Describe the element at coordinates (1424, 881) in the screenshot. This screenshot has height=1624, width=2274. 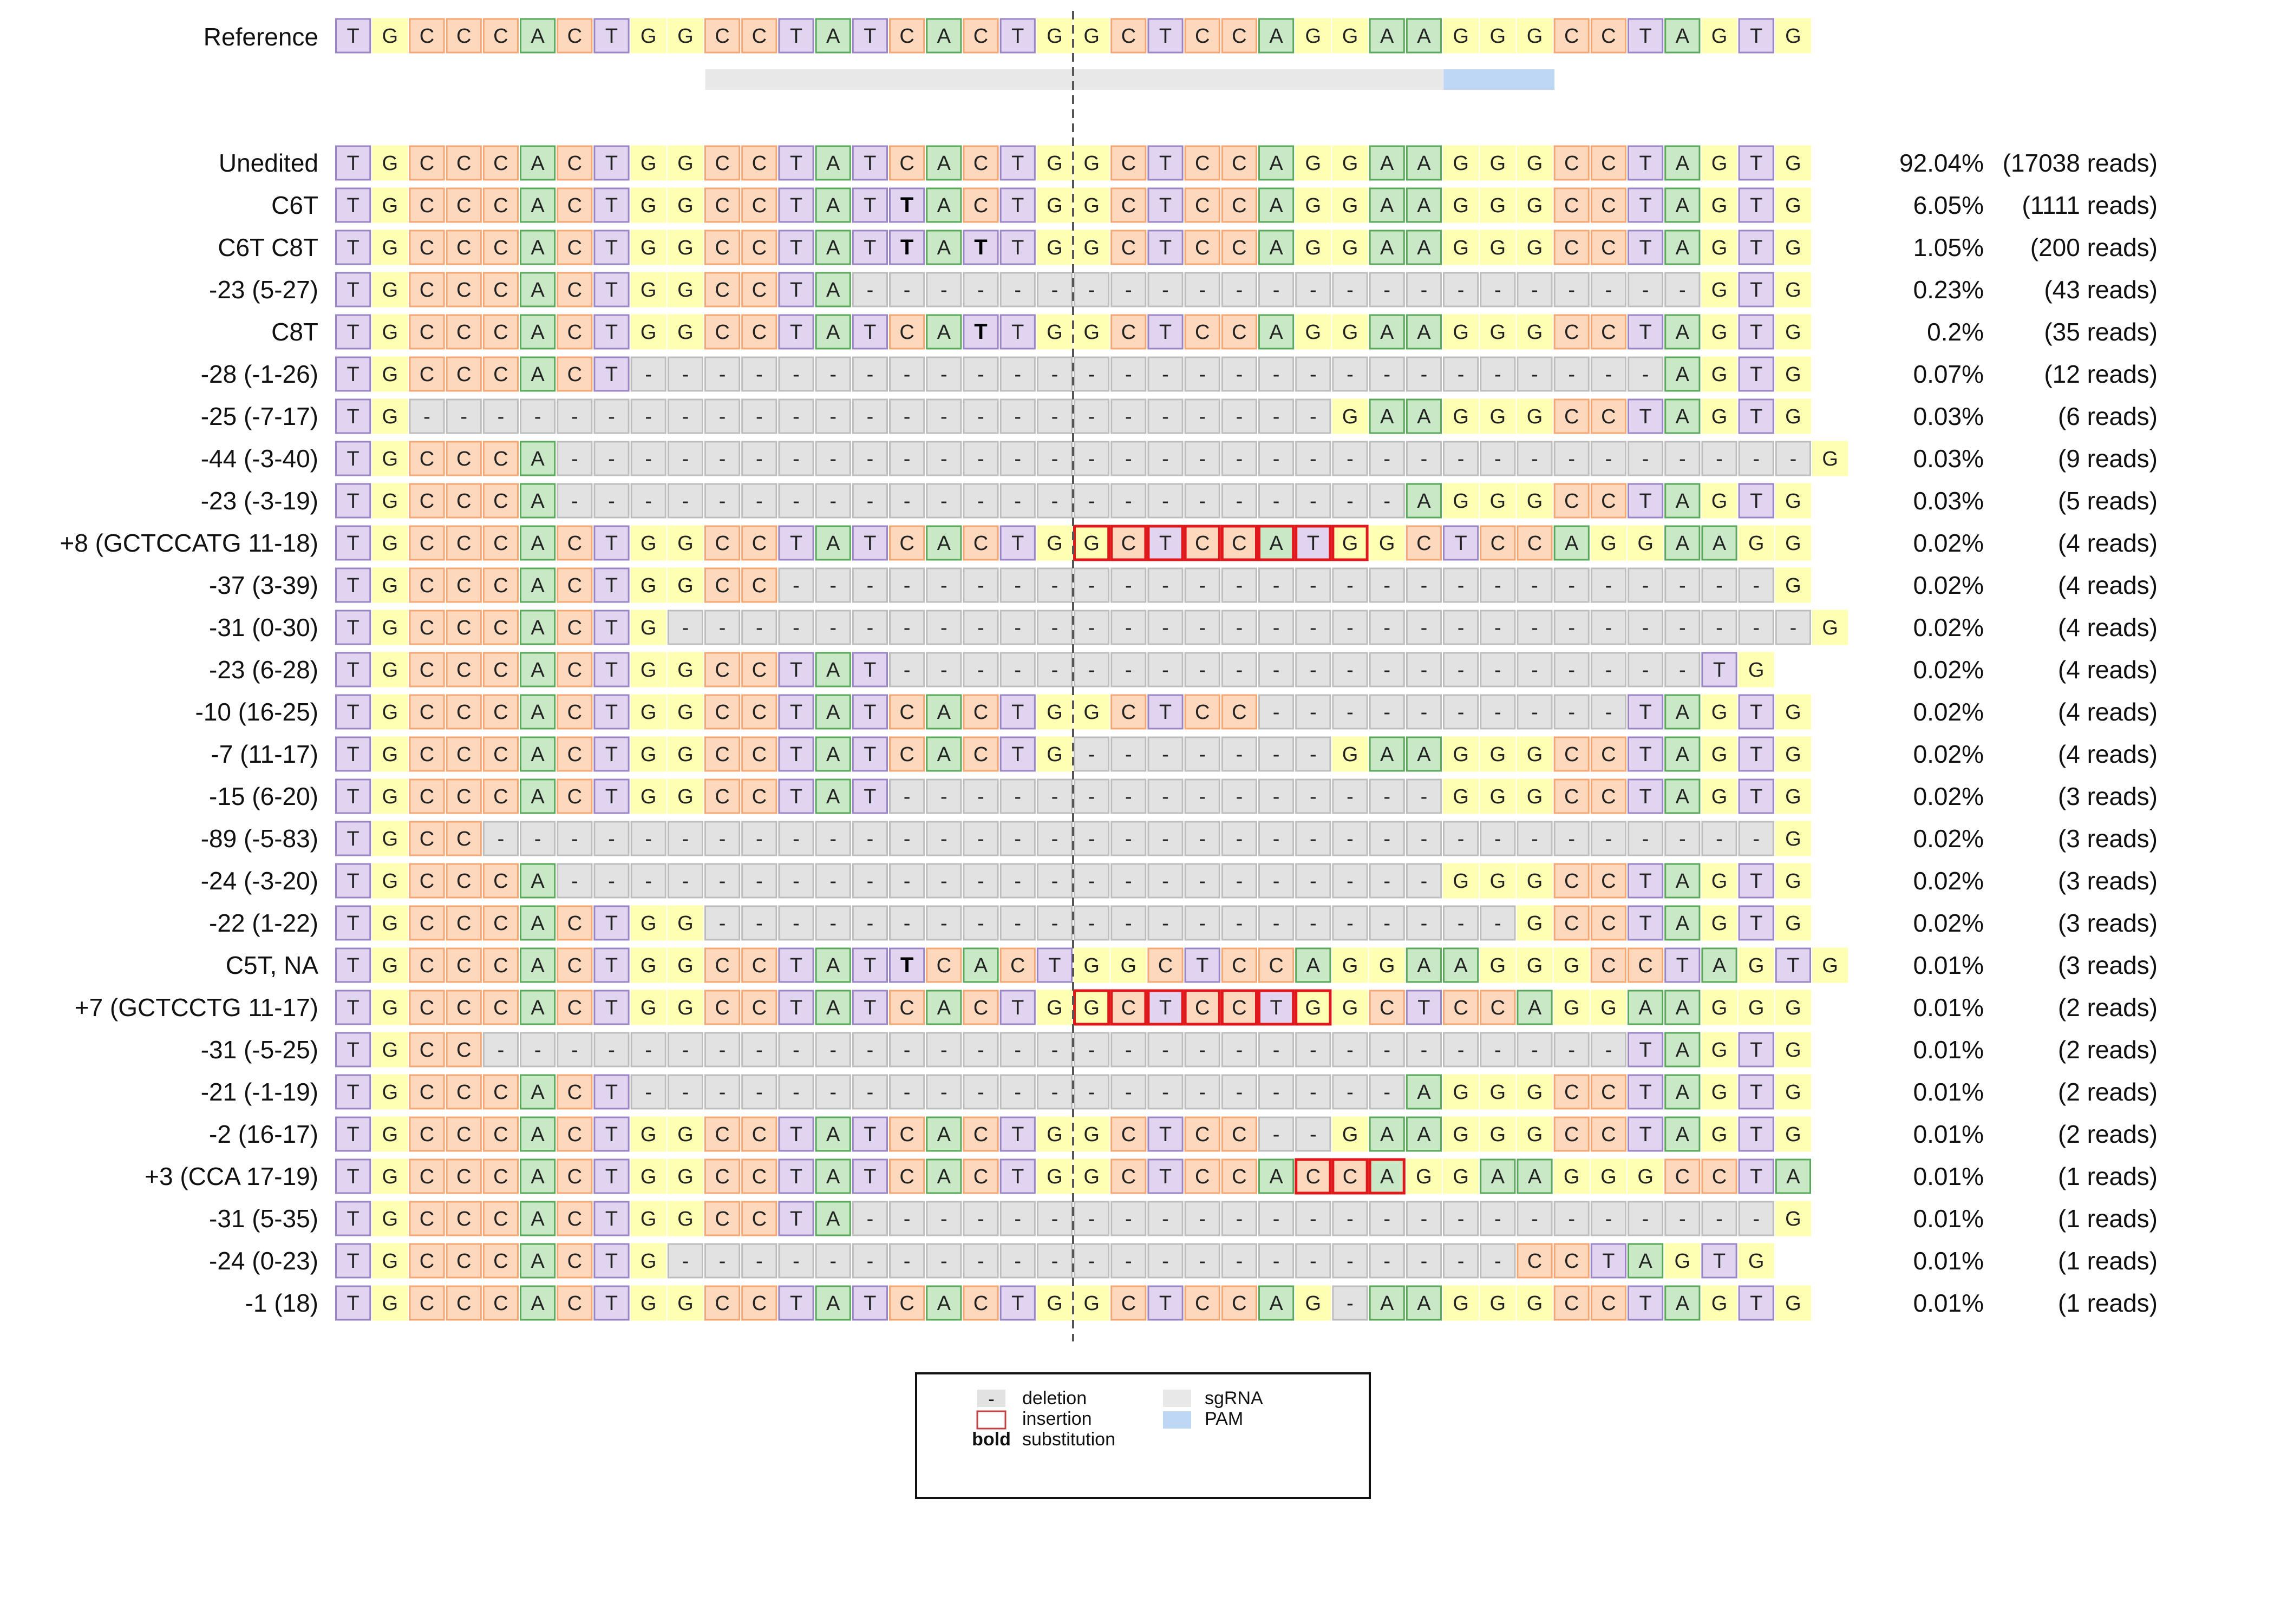
I see `allele-17-base-29: -` at that location.